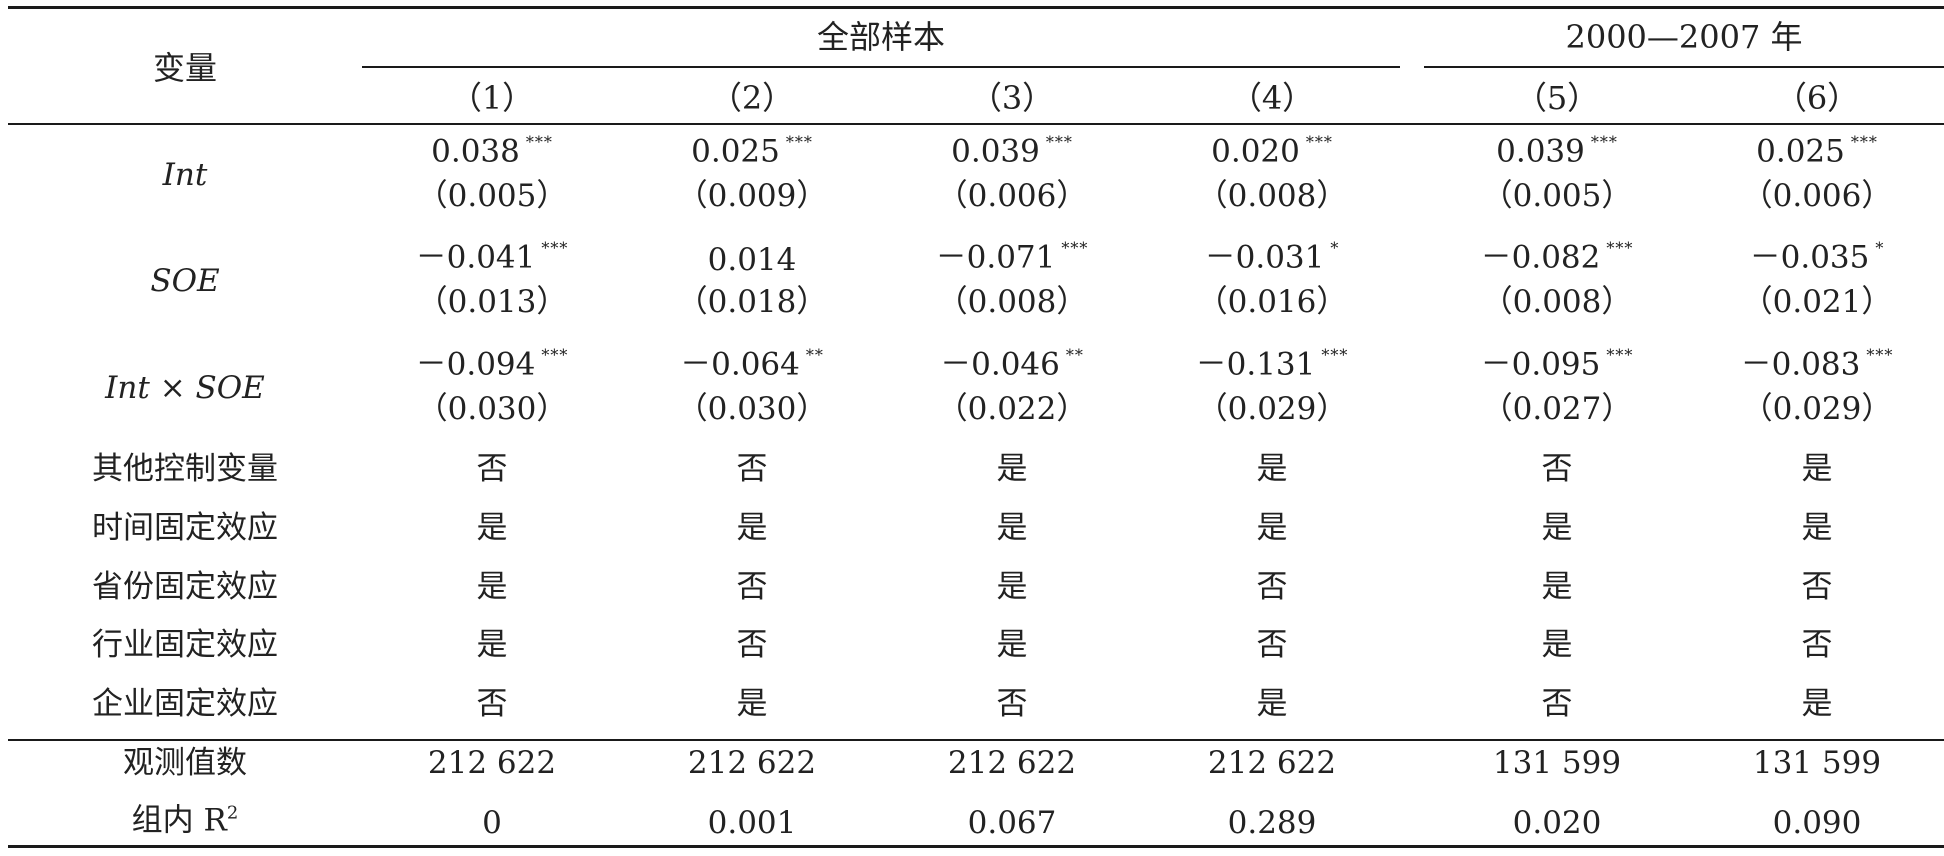  I want to click on coefficient-value: －0.071, so click(995, 257).